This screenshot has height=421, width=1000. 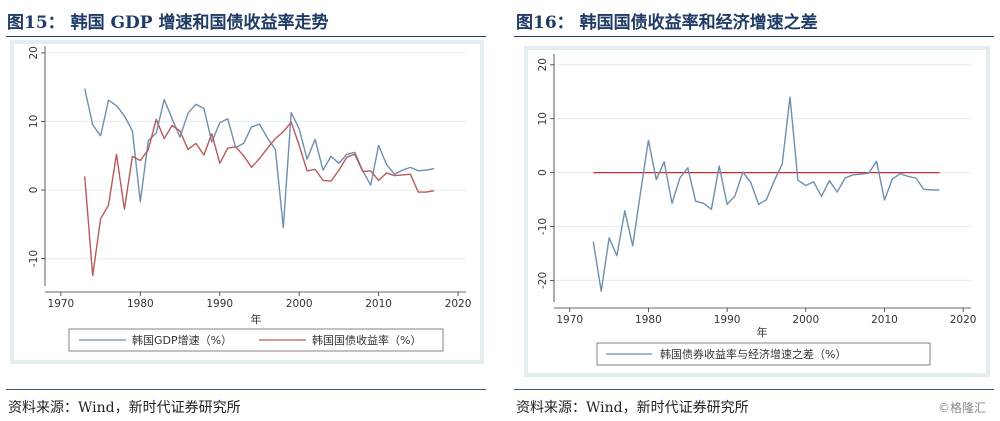 What do you see at coordinates (34, 258) in the screenshot?
I see `chart1-y-tick-label: -10` at bounding box center [34, 258].